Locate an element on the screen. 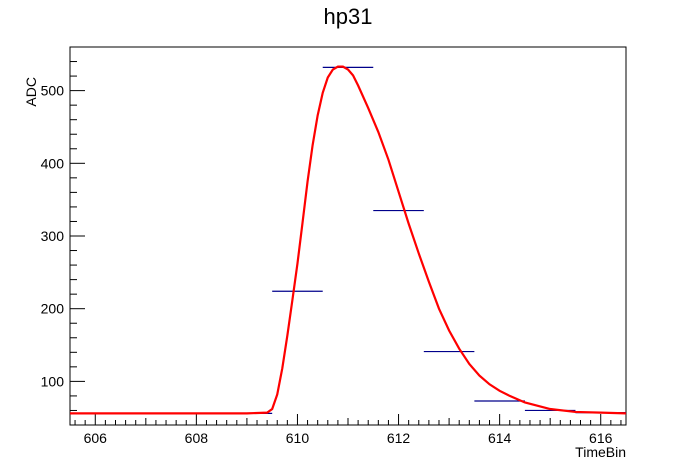 This screenshot has height=472, width=696. x-tick-label: 608 is located at coordinates (197, 438).